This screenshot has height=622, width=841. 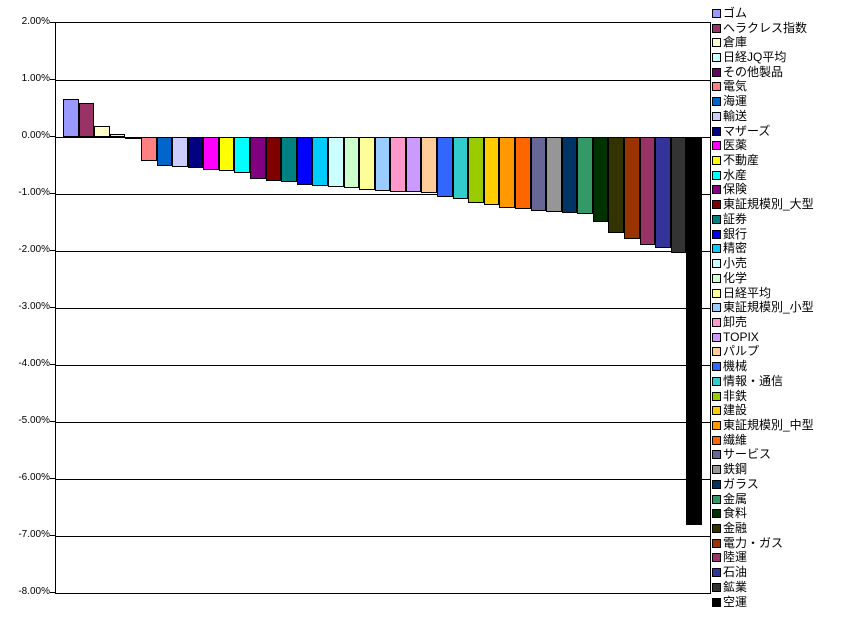 What do you see at coordinates (735, 145) in the screenshot?
I see `legend-label: 医薬` at bounding box center [735, 145].